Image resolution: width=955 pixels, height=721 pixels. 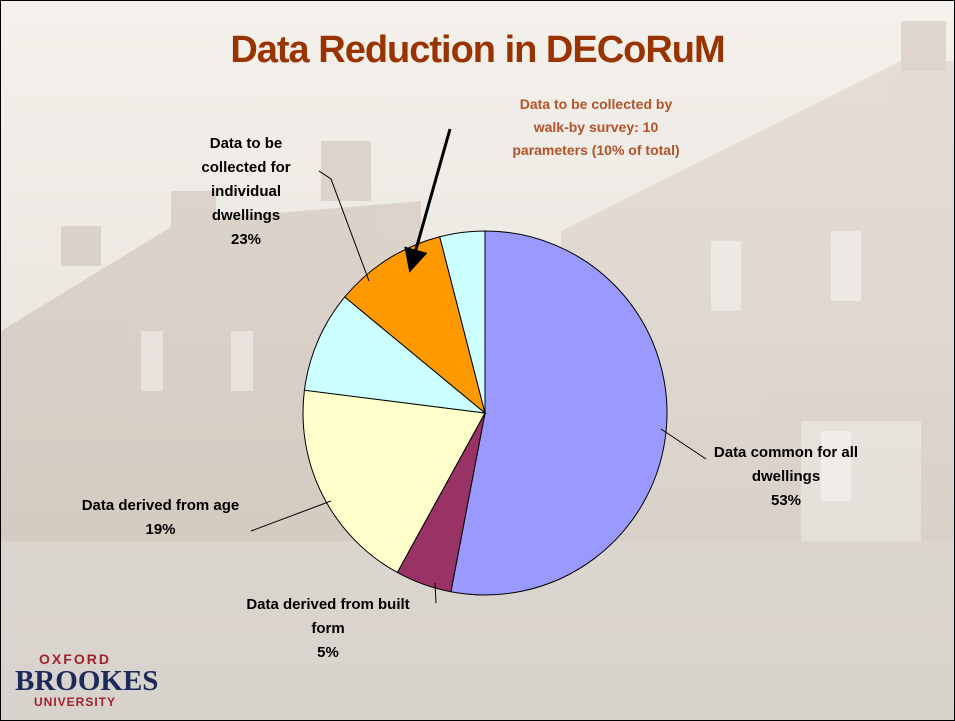 I want to click on logo-text: OXFORD, so click(x=75, y=659).